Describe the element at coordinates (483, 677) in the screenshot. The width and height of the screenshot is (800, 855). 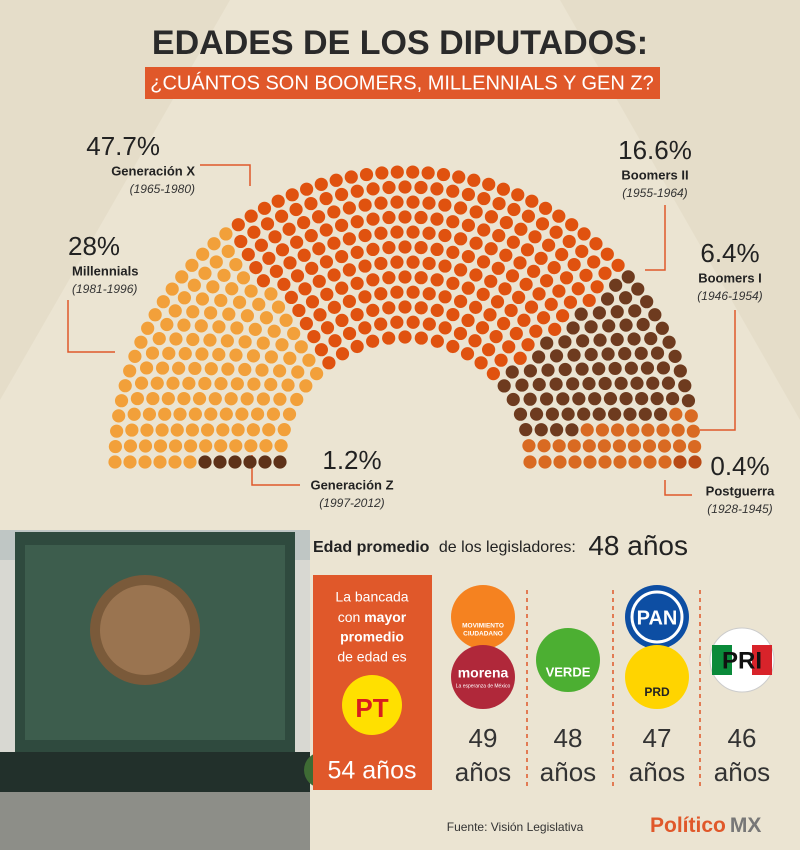
I see `morena-logo` at that location.